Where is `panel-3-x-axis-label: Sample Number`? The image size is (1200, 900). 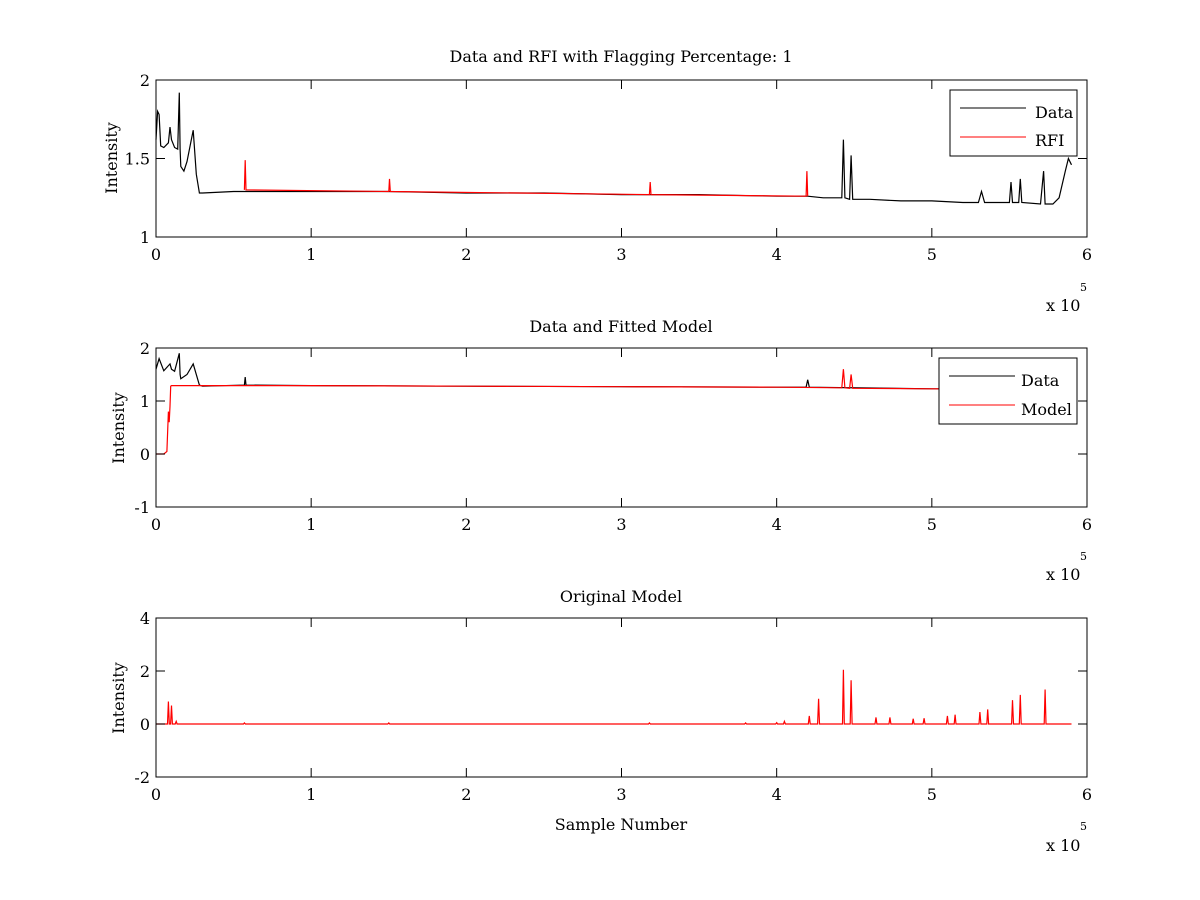 panel-3-x-axis-label: Sample Number is located at coordinates (621, 824).